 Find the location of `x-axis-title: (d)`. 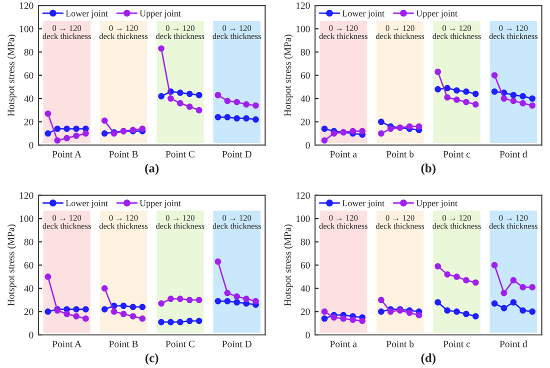

x-axis-title: (d) is located at coordinates (428, 359).